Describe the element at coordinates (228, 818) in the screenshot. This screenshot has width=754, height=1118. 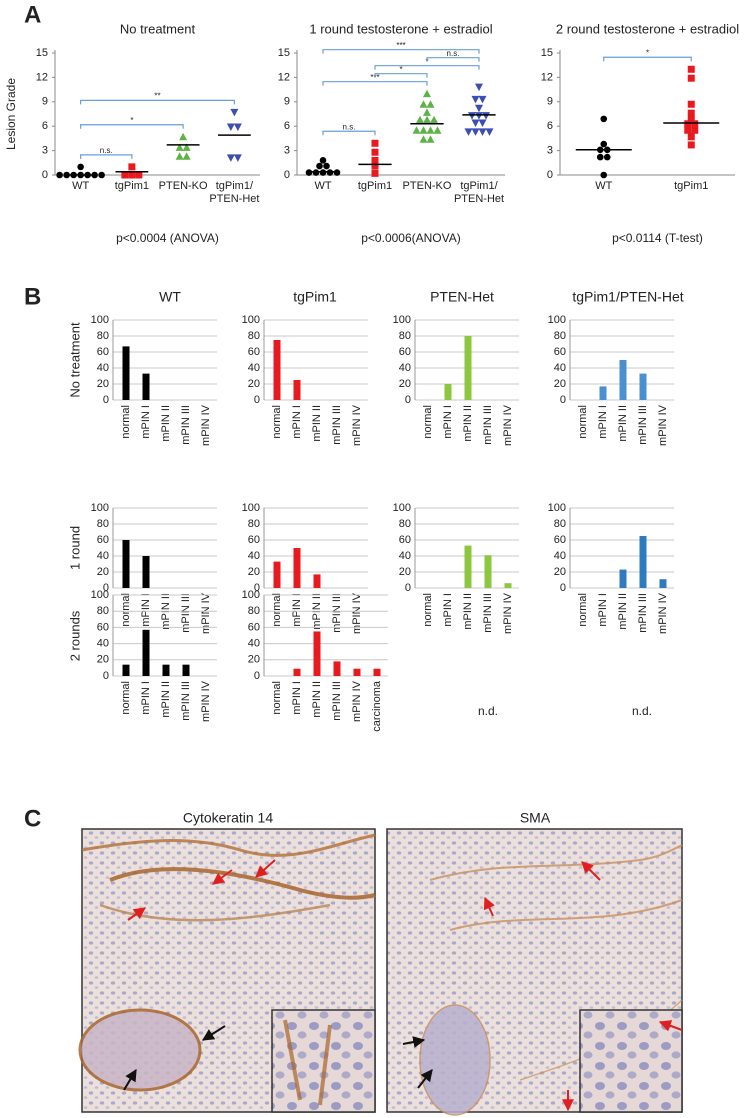
I see `image-title: Cytokeratin 14` at that location.